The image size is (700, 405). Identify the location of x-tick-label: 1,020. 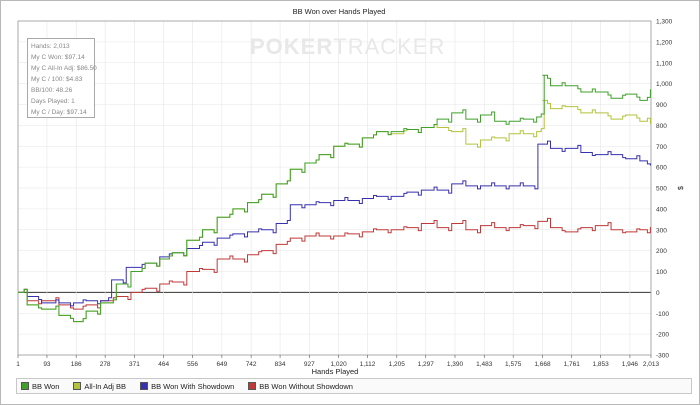
(338, 364).